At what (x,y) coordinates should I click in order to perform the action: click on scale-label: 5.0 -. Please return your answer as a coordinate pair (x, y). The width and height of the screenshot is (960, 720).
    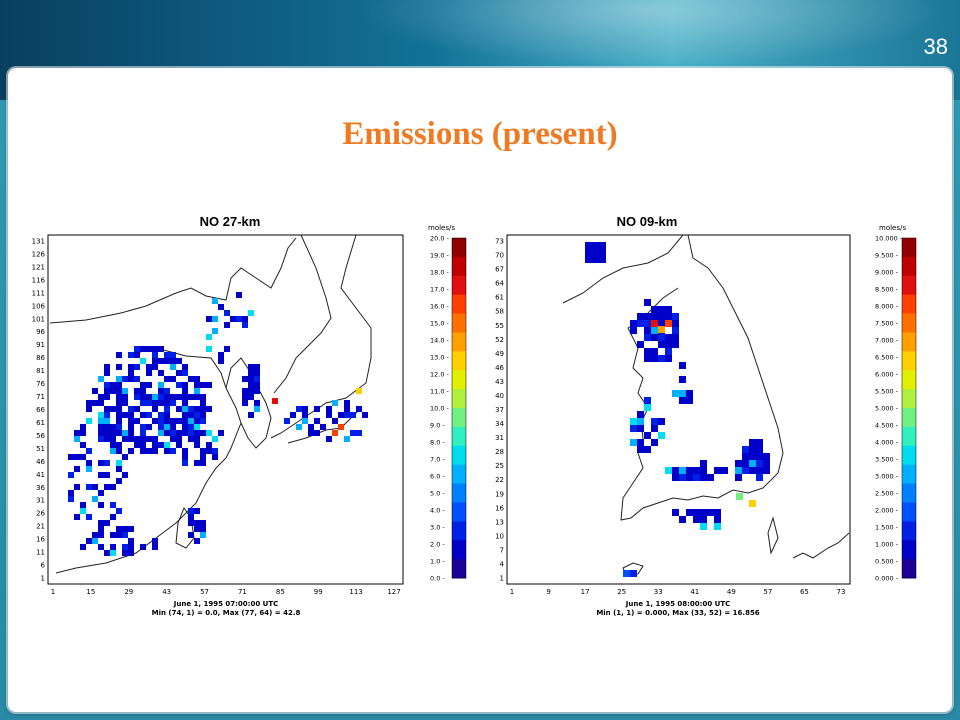
    Looking at the image, I should click on (437, 494).